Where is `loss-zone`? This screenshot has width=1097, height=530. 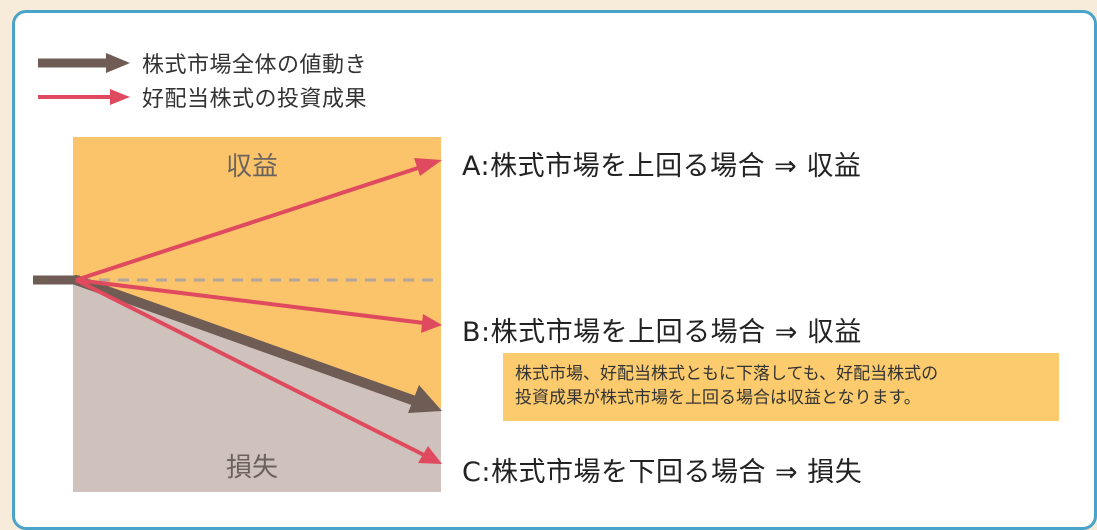
loss-zone is located at coordinates (257, 386).